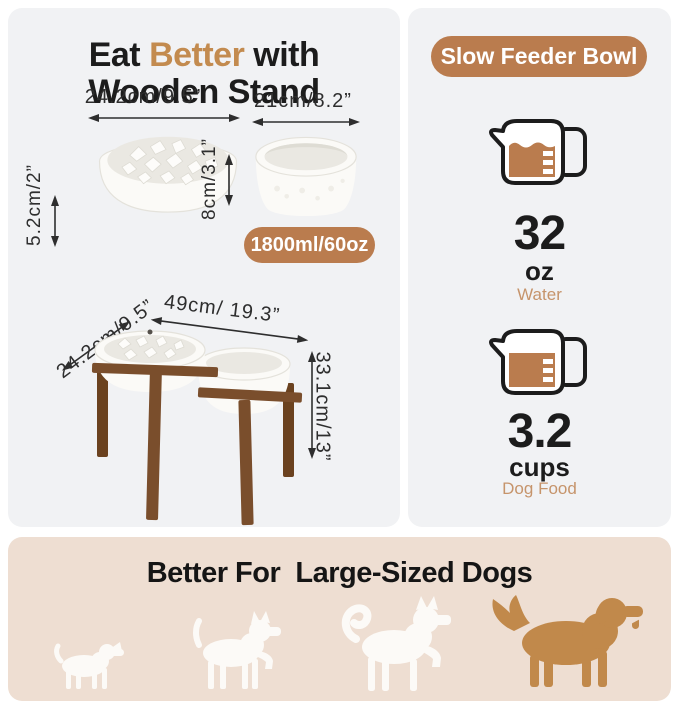 This screenshot has width=679, height=709. What do you see at coordinates (539, 233) in the screenshot?
I see `water-amount: 32` at bounding box center [539, 233].